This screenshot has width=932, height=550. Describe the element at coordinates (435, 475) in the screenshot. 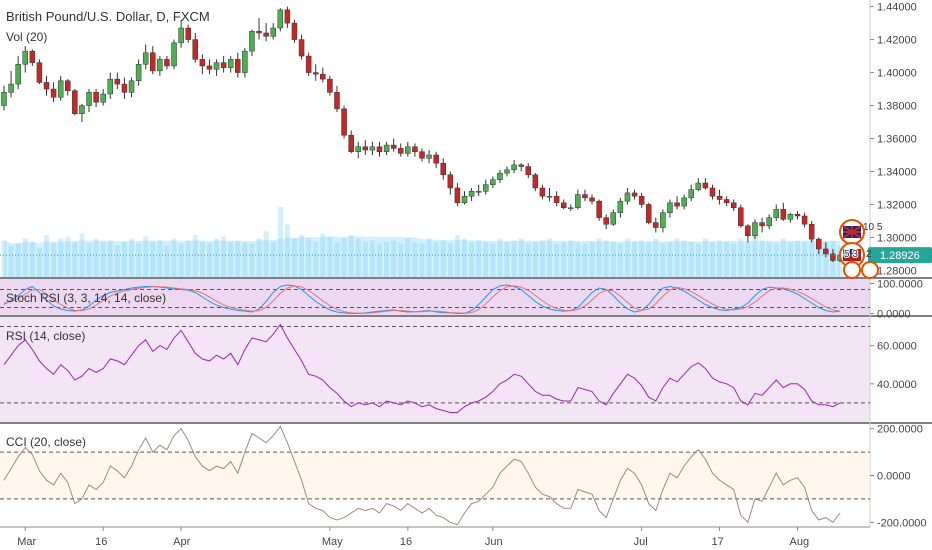

I see `cci-band-fill` at that location.